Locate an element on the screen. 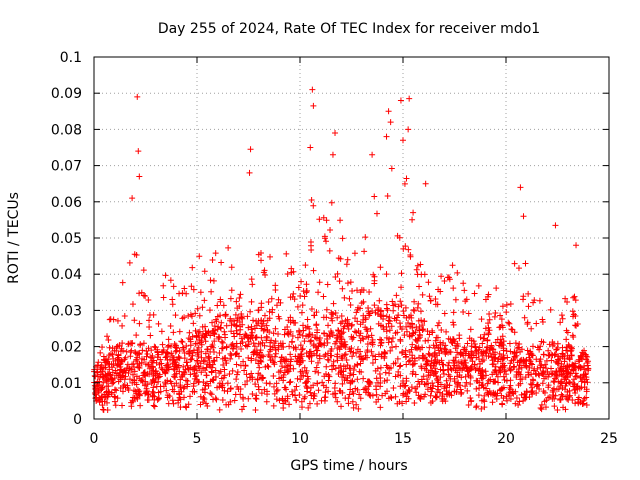 Image resolution: width=640 pixels, height=480 pixels. x-tick-label: 15 is located at coordinates (403, 439).